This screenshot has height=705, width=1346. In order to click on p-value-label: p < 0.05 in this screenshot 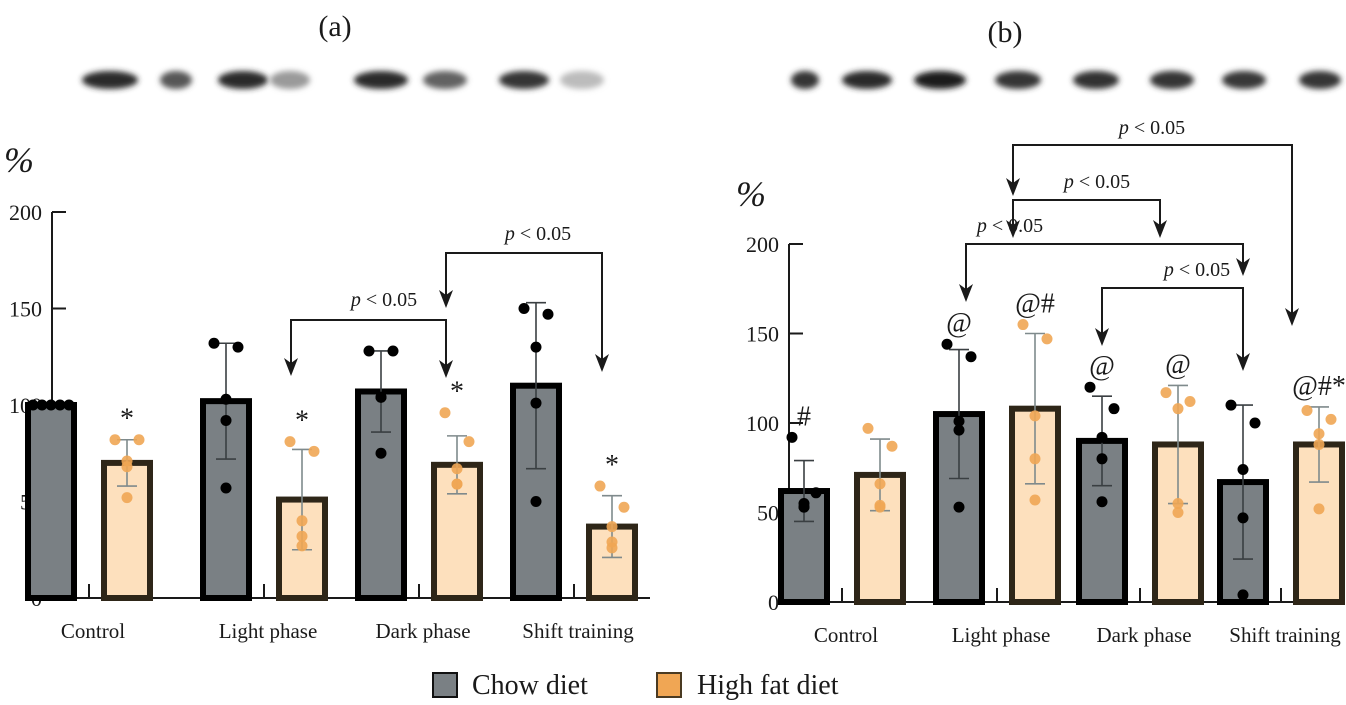, I will do `click(1096, 182)`.